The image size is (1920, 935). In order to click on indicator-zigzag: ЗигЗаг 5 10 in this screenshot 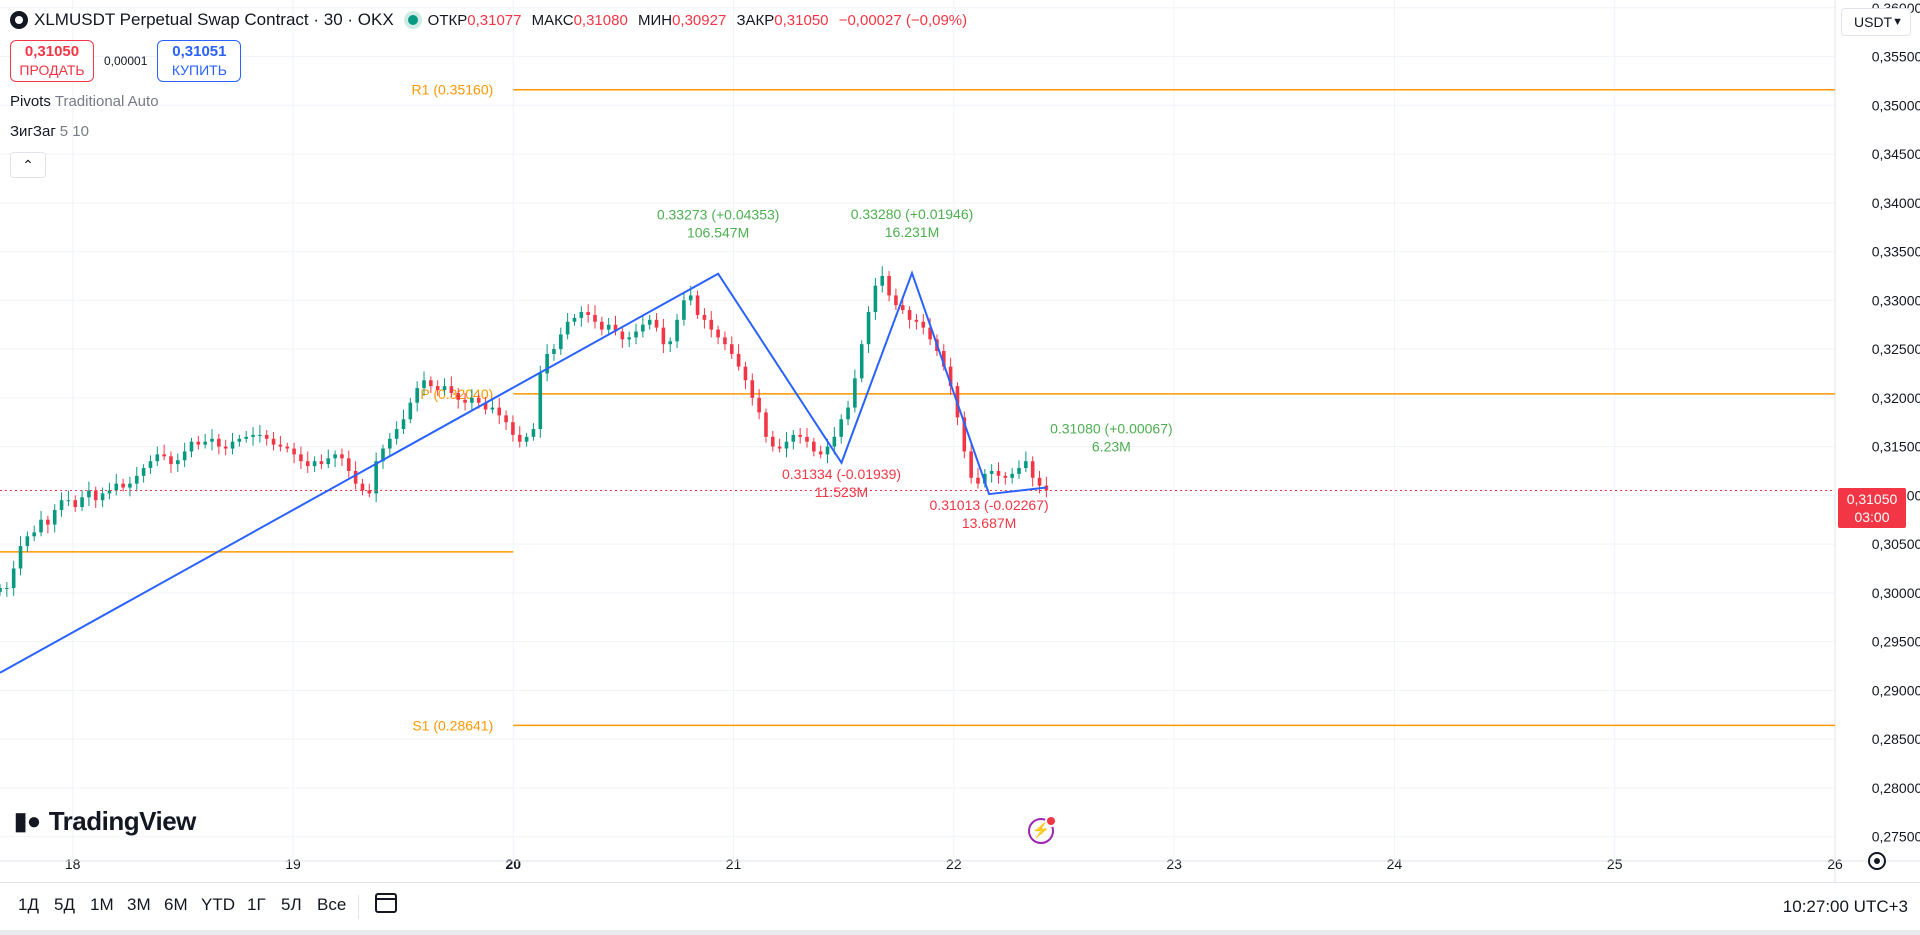, I will do `click(49, 131)`.